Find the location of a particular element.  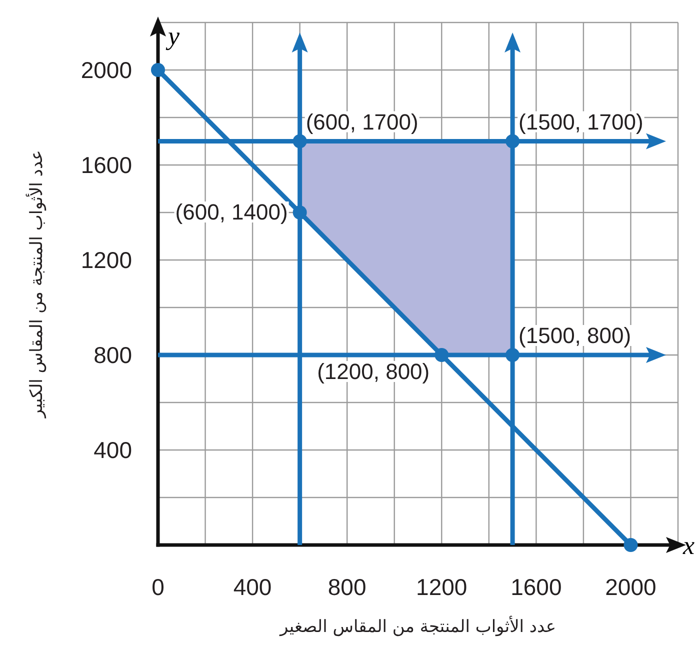

x-tick-label: 1600 is located at coordinates (536, 587).